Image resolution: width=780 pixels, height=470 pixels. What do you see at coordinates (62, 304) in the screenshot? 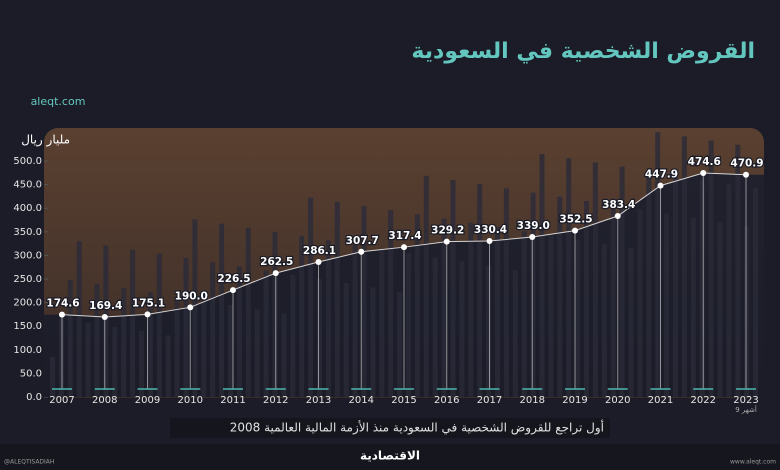
I see `value-label: 174.6` at bounding box center [62, 304].